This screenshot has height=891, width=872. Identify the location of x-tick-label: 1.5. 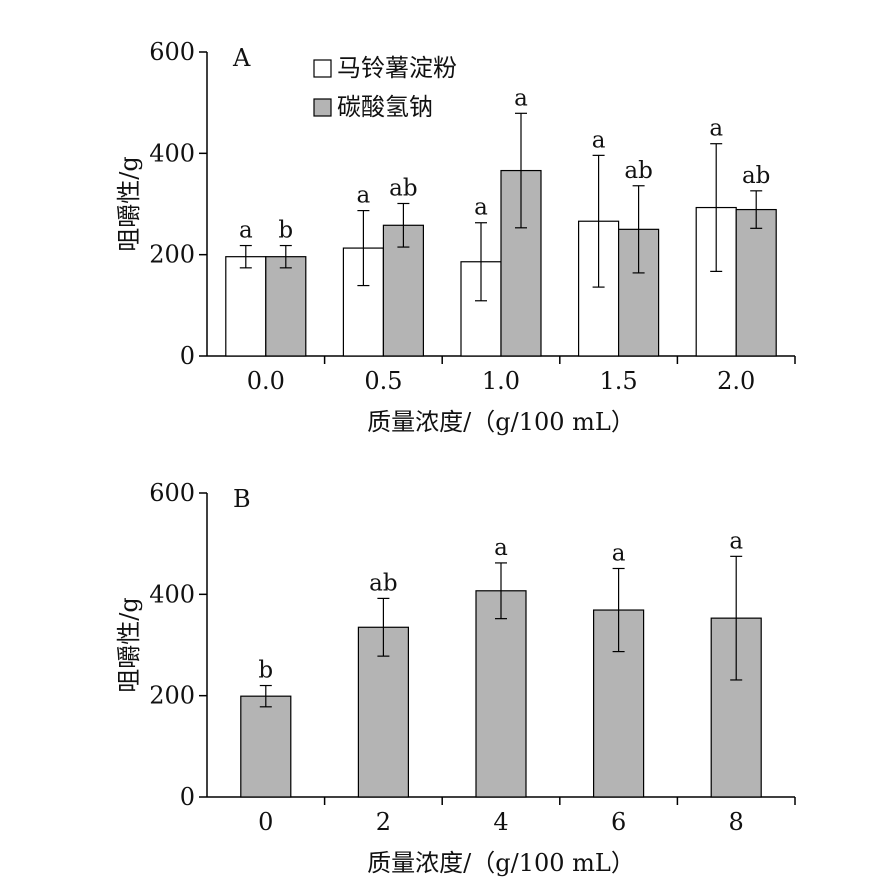
(619, 381).